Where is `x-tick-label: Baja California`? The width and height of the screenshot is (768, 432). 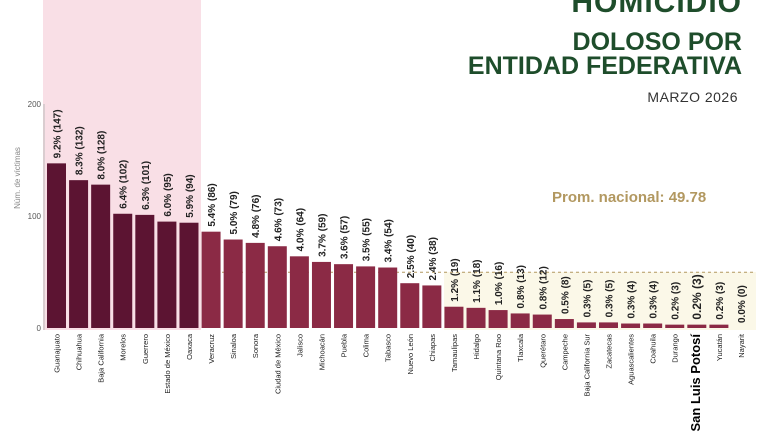
x-tick-label: Baja California is located at coordinates (101, 358).